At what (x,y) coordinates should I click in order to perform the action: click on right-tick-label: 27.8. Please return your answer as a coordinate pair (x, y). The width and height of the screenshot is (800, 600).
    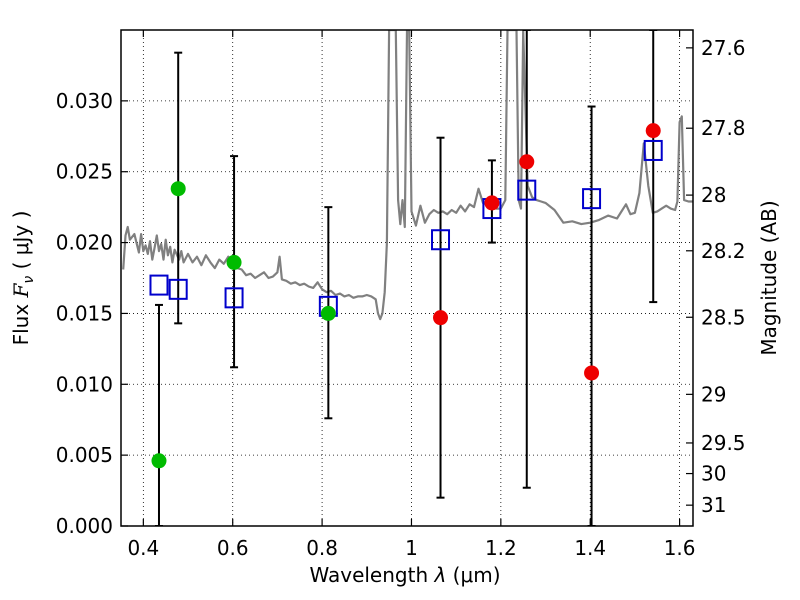
    Looking at the image, I should click on (723, 128).